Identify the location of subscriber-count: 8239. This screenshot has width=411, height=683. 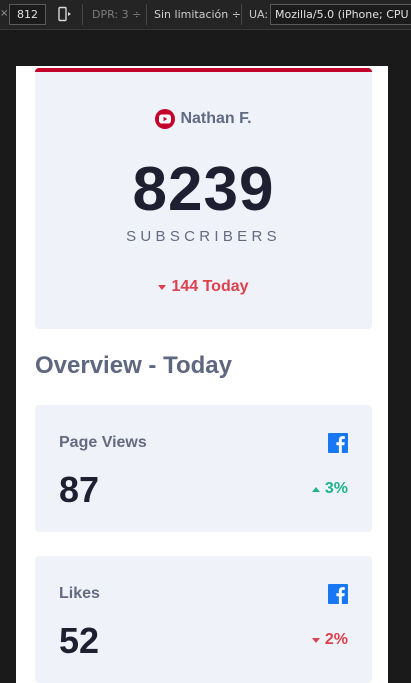
(203, 189).